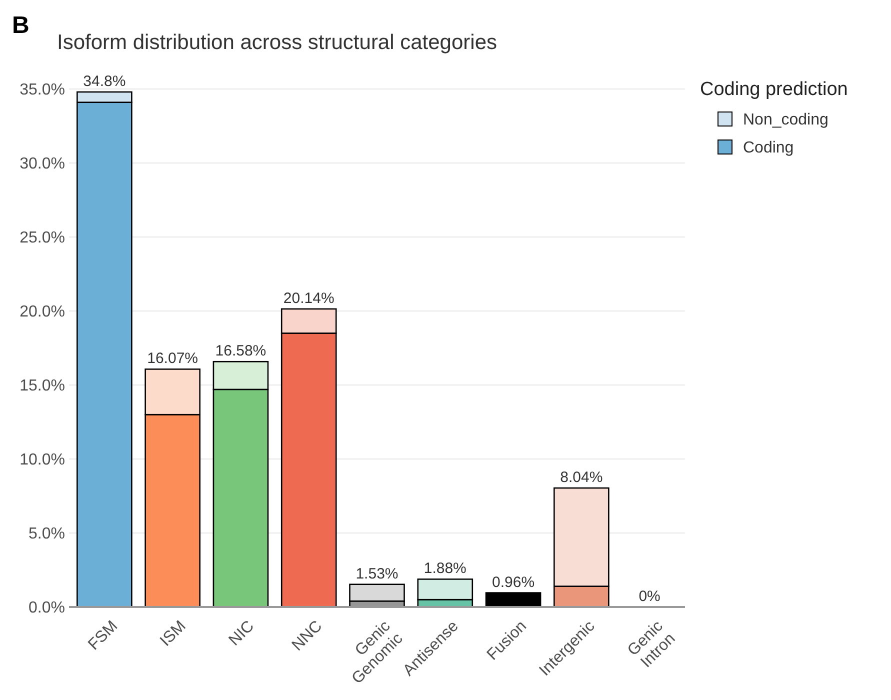  I want to click on legend-label: Non_coding, so click(785, 120).